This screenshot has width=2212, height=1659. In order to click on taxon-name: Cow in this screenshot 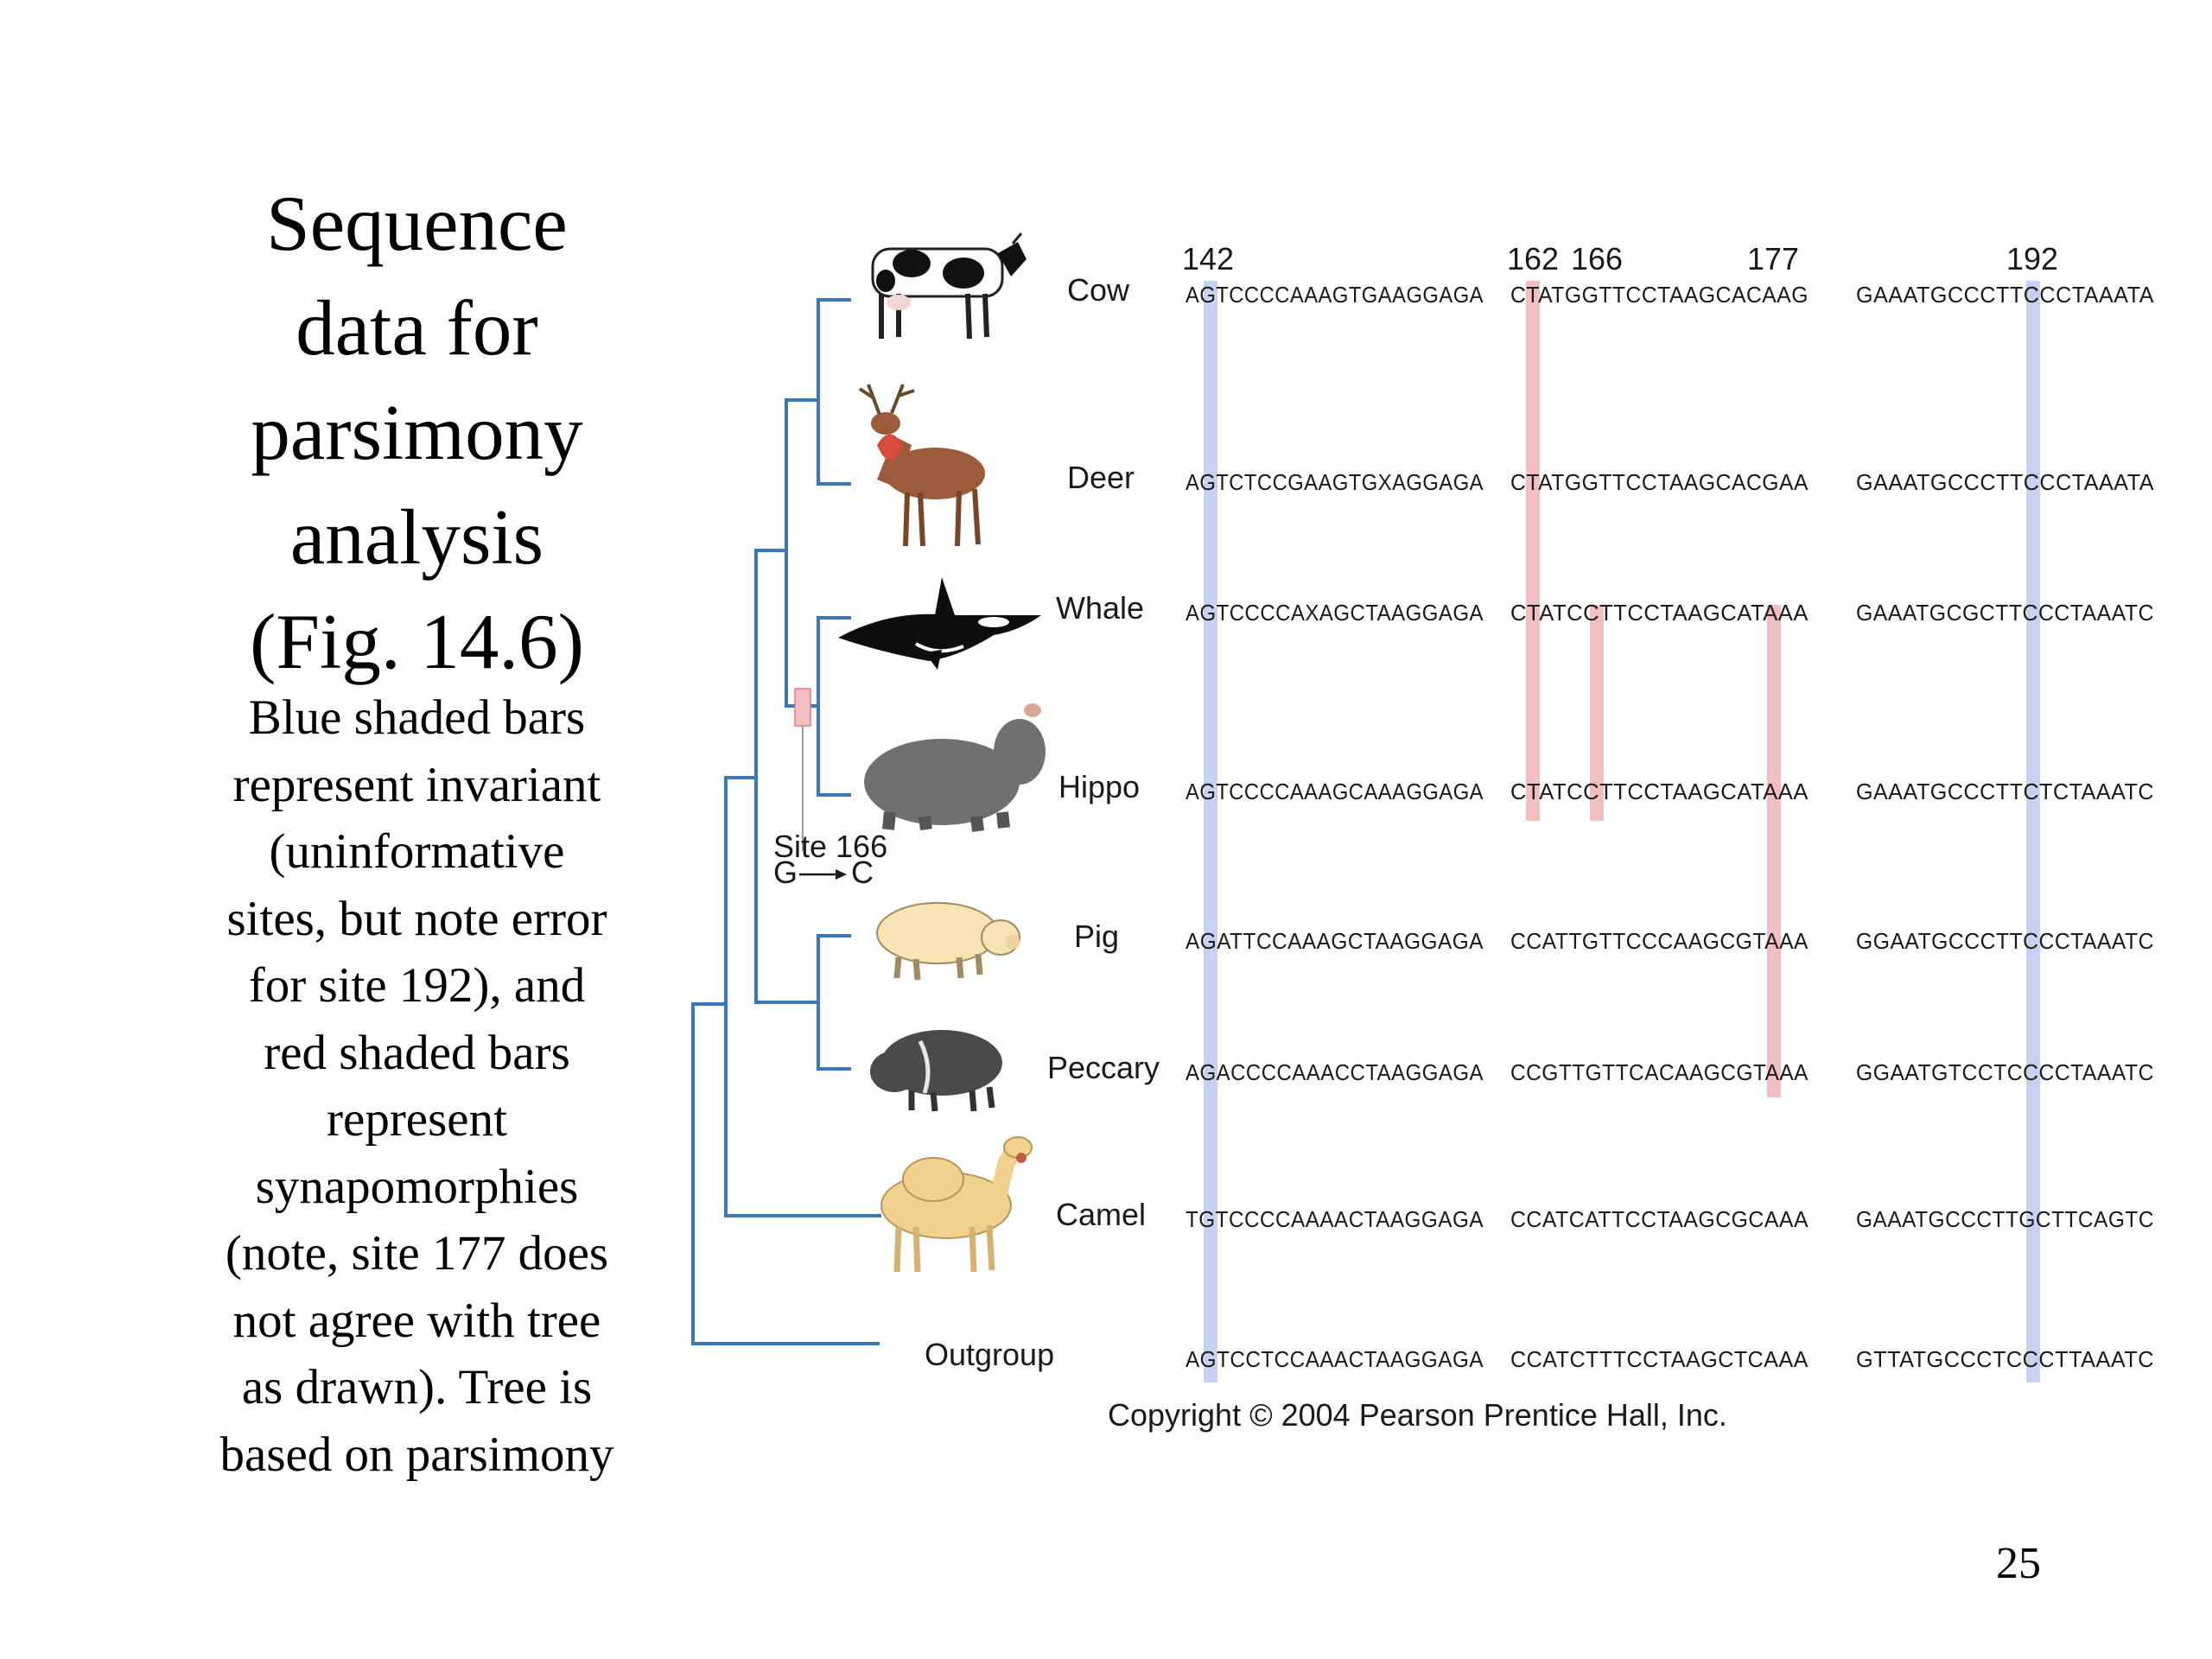, I will do `click(1098, 290)`.